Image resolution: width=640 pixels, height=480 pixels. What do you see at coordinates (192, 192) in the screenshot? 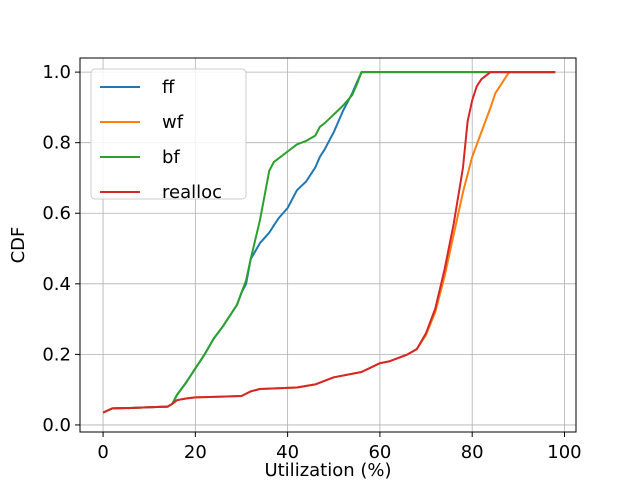
I see `legend-label: realloc` at bounding box center [192, 192].